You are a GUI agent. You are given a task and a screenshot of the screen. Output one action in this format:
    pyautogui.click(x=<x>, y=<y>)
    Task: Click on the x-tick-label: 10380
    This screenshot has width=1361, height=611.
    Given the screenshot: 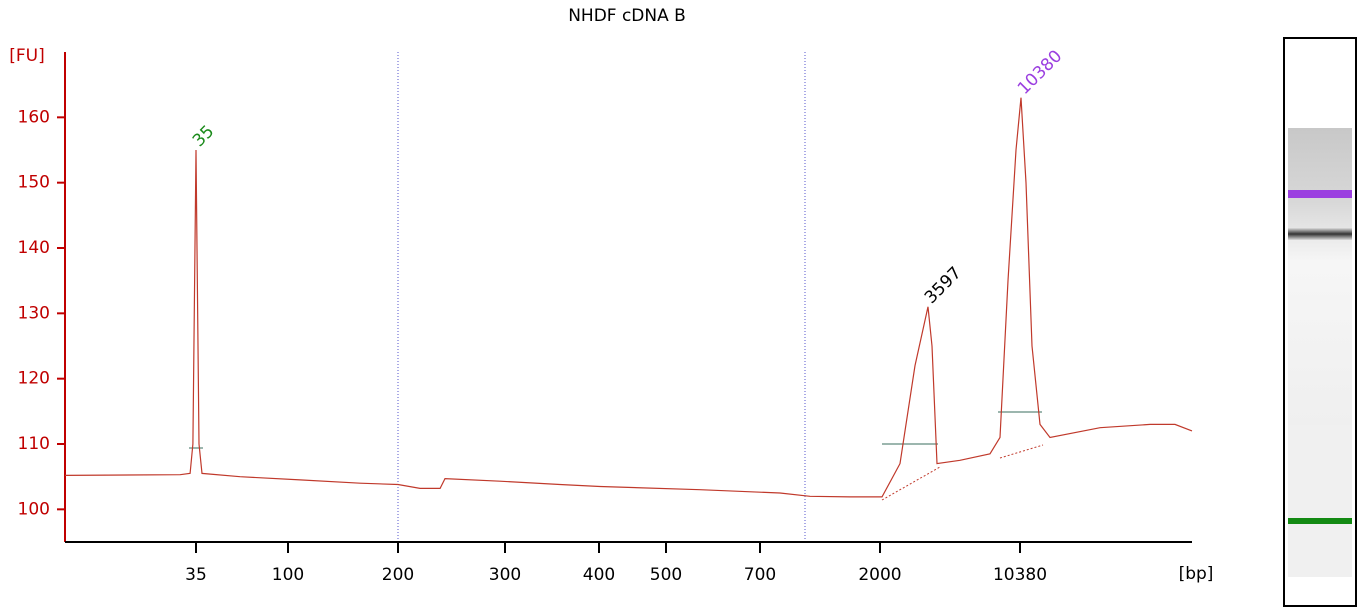 What is the action you would take?
    pyautogui.click(x=1020, y=575)
    